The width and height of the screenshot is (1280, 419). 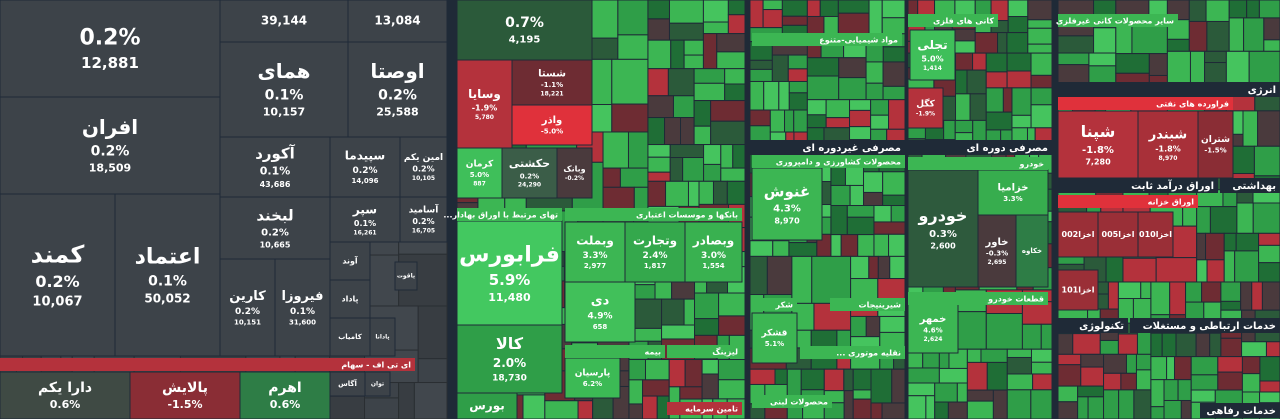 What do you see at coordinates (592, 384) in the screenshot?
I see `tile-value: 6.2%` at bounding box center [592, 384].